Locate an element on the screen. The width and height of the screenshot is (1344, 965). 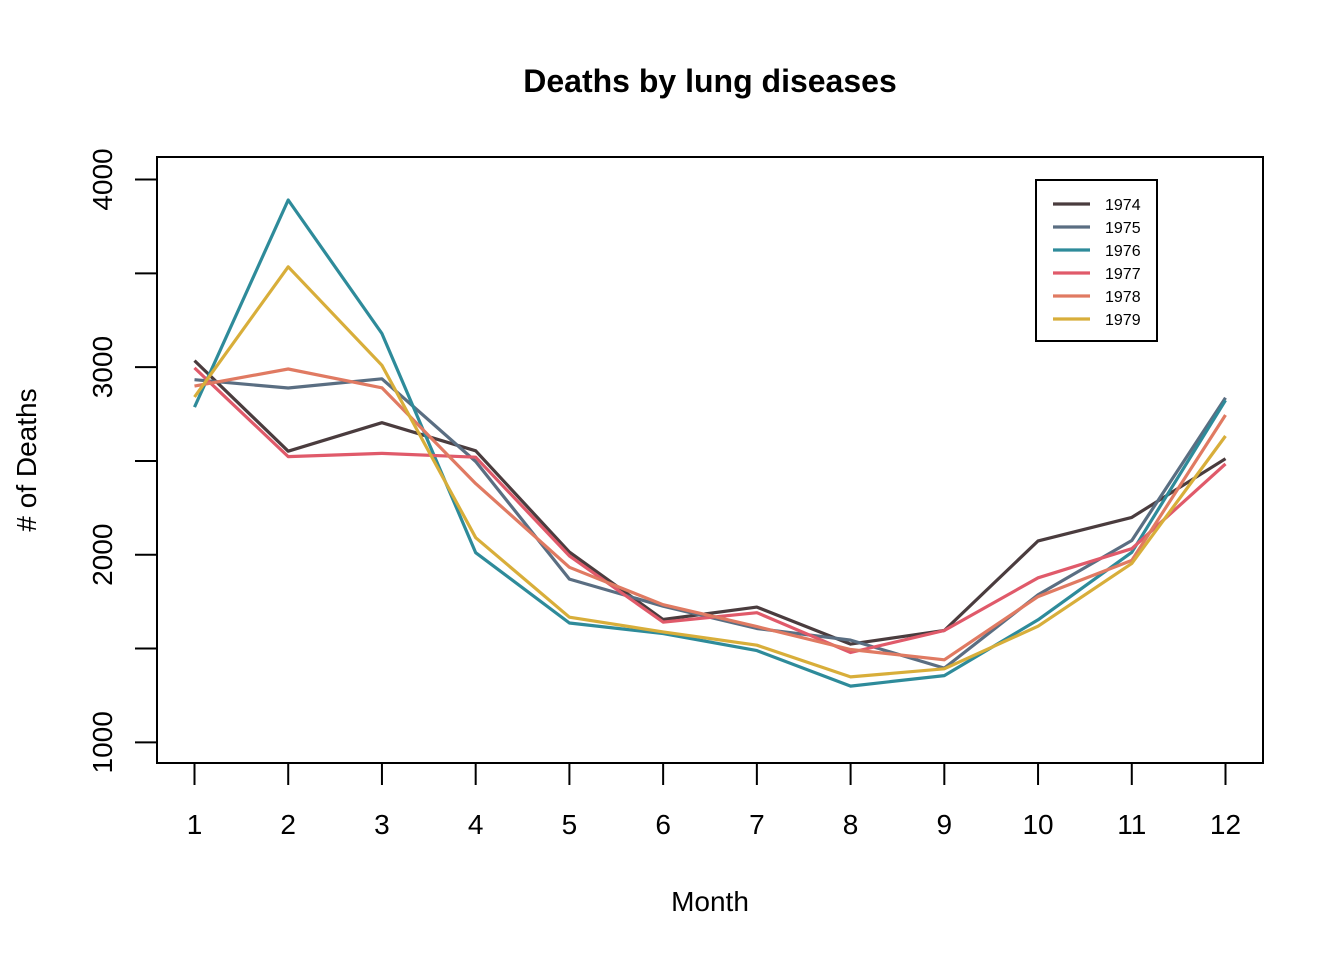
legend-label-1977: 1977 is located at coordinates (1123, 274).